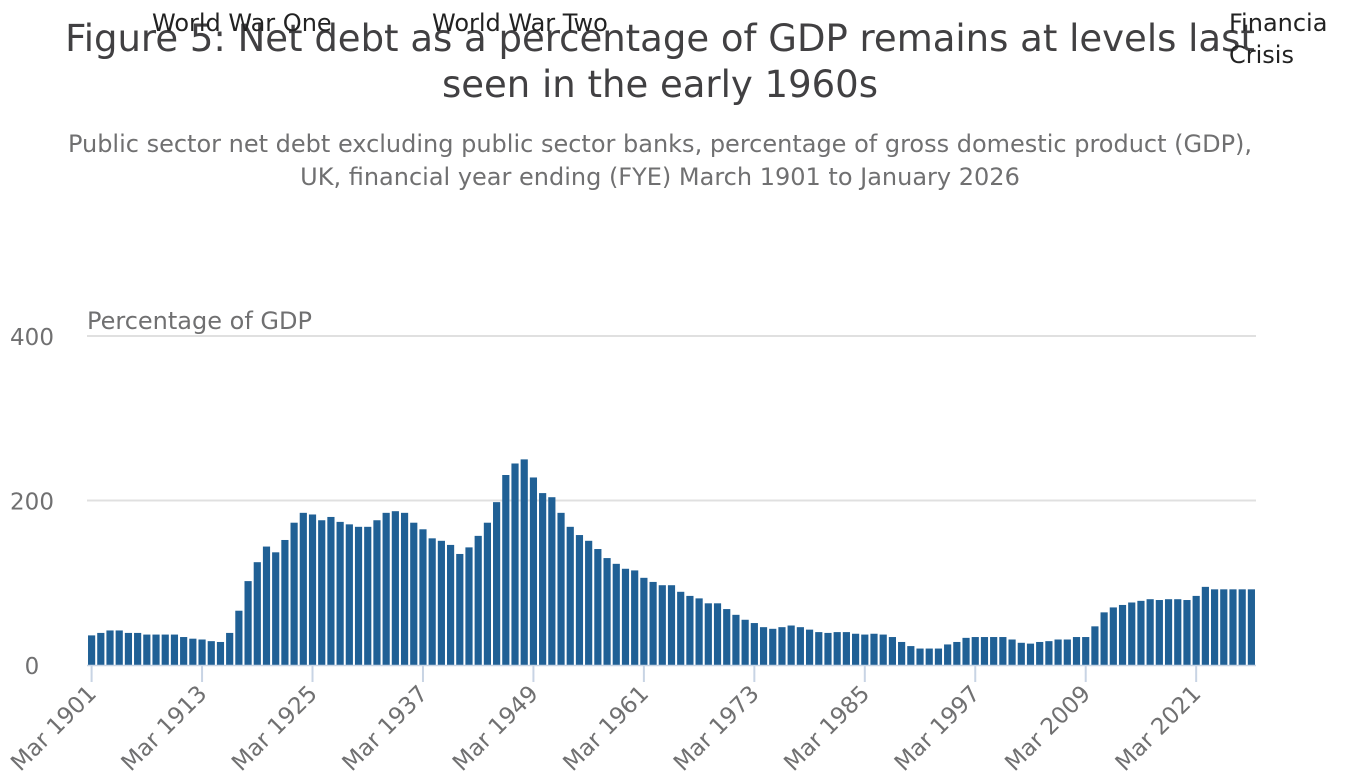 This screenshot has width=1347, height=778. I want to click on annotation-world-war-one: World War One, so click(242, 23).